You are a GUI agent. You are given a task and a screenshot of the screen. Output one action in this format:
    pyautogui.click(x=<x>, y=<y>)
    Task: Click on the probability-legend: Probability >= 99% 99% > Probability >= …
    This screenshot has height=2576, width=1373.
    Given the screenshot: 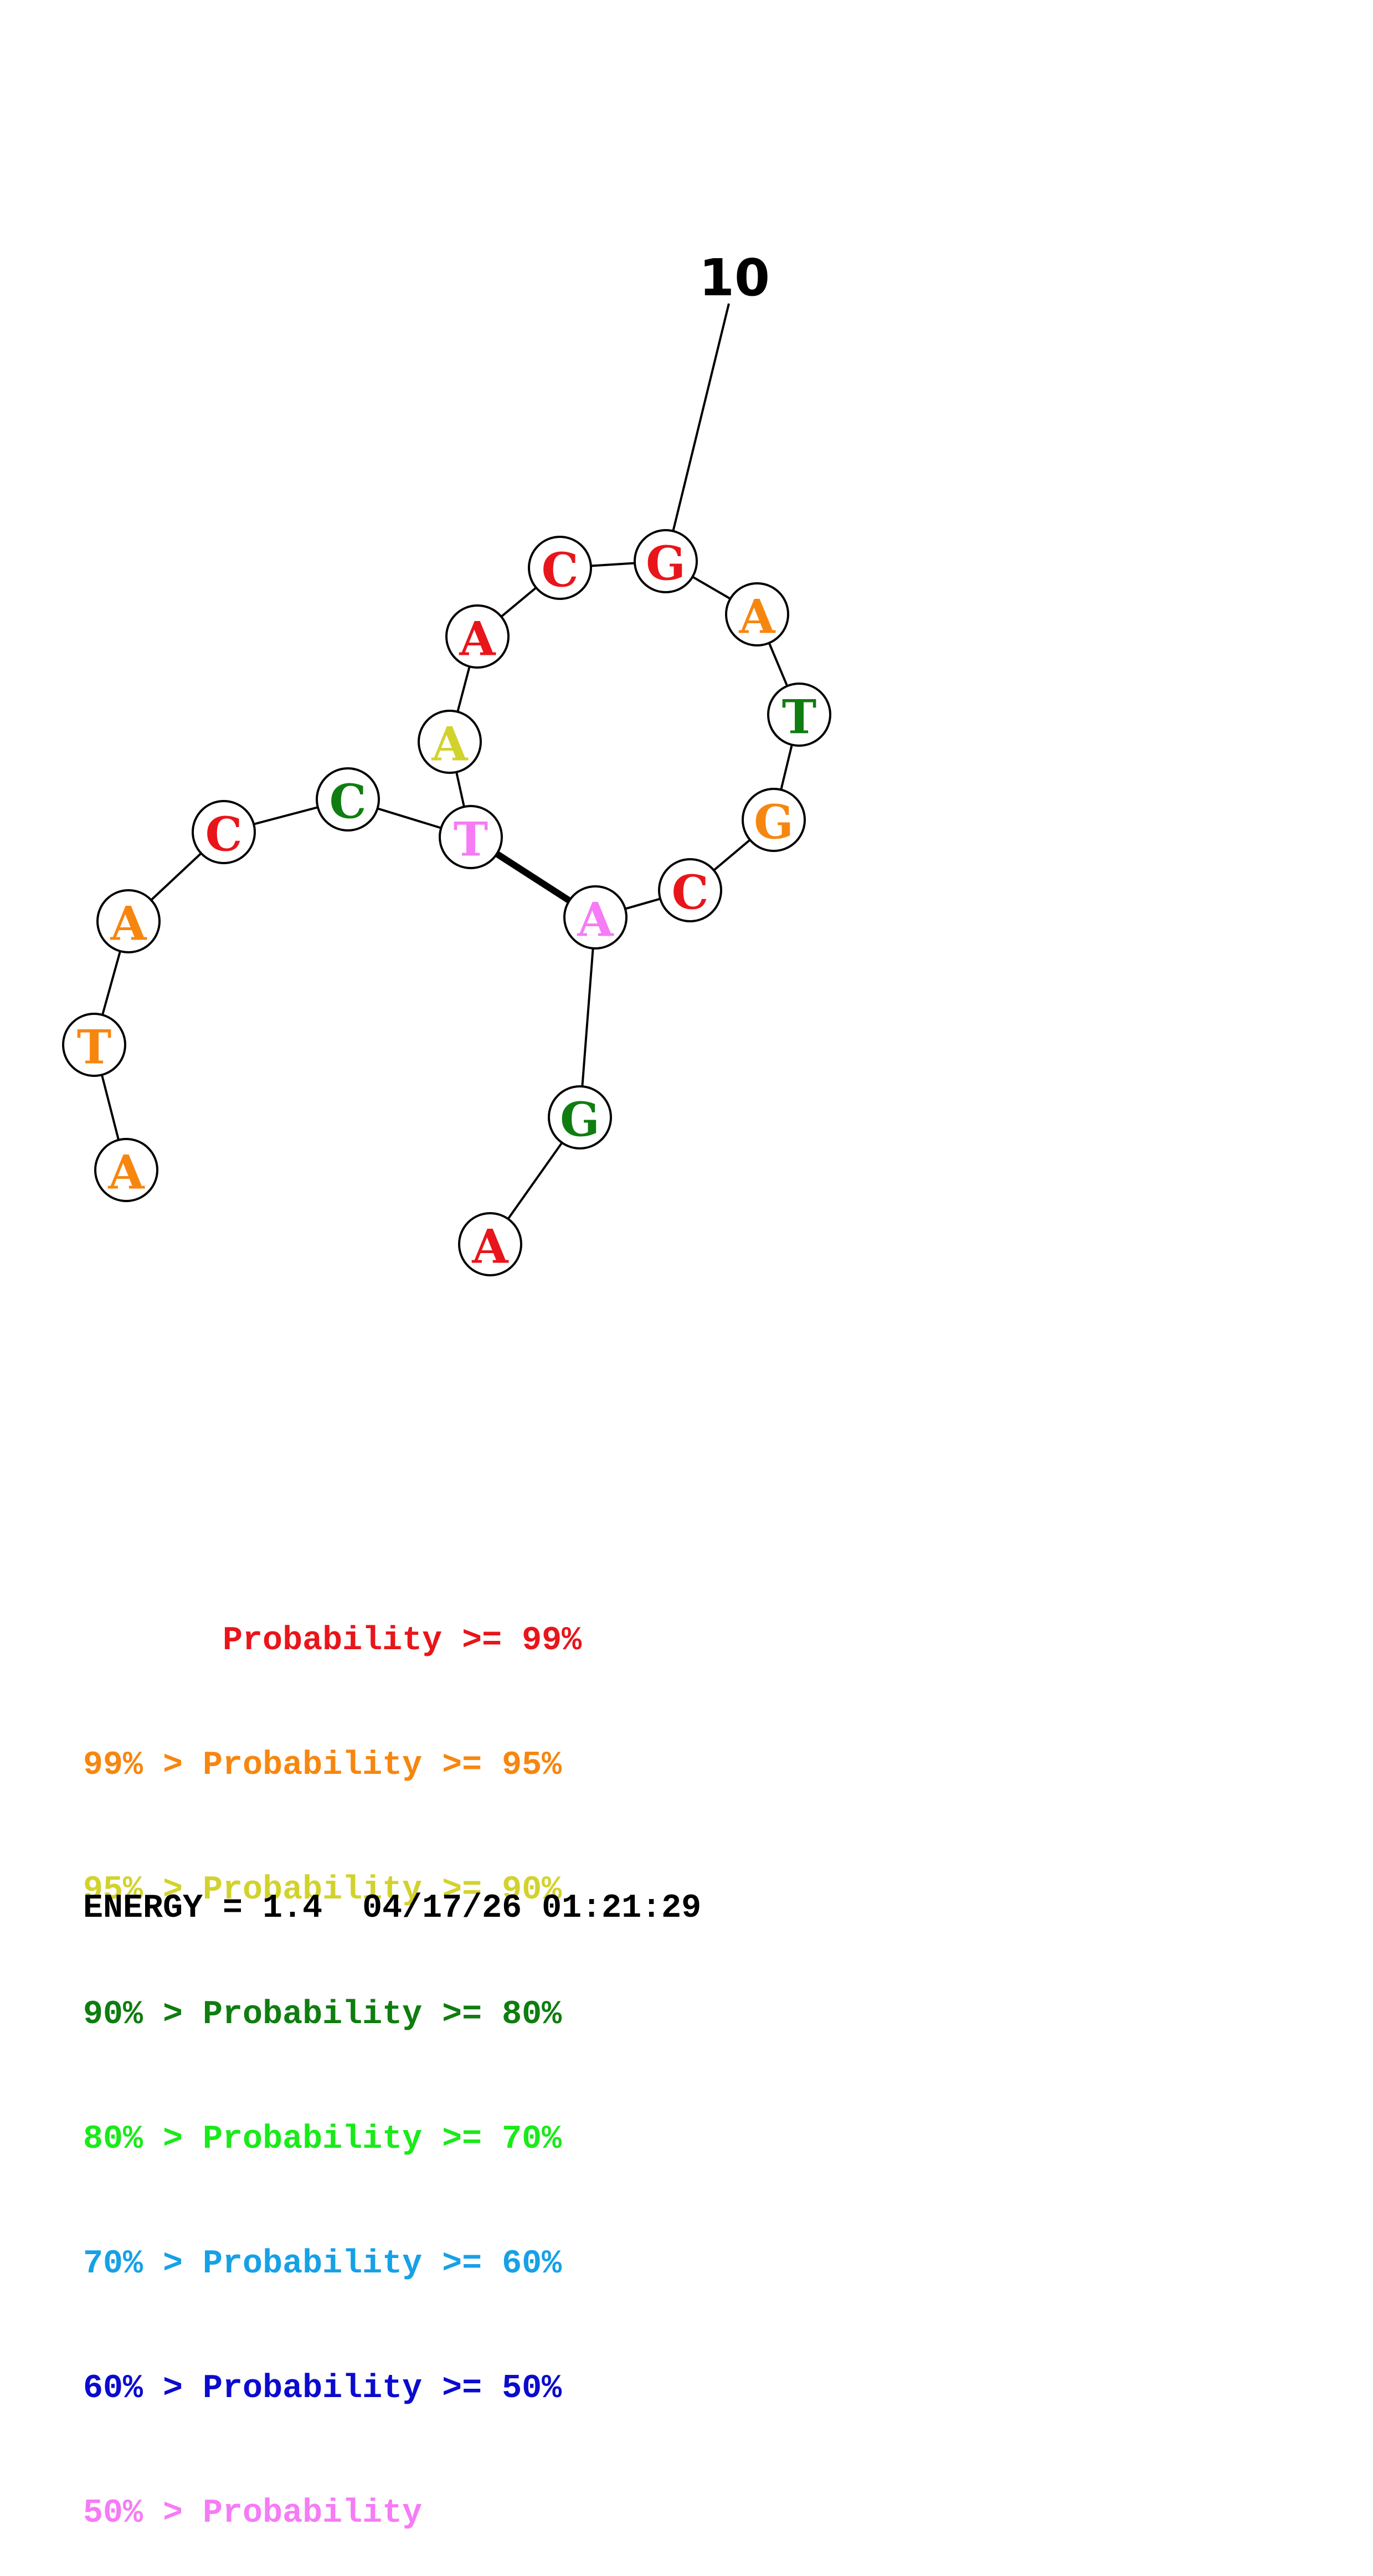 What is the action you would take?
    pyautogui.click(x=332, y=2056)
    